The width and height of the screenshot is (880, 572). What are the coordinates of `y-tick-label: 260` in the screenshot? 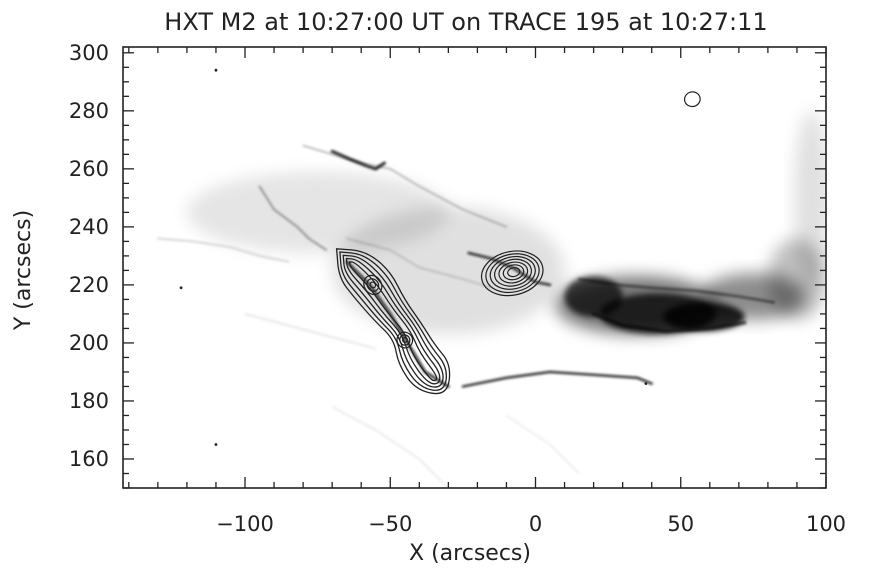 It's located at (89, 169).